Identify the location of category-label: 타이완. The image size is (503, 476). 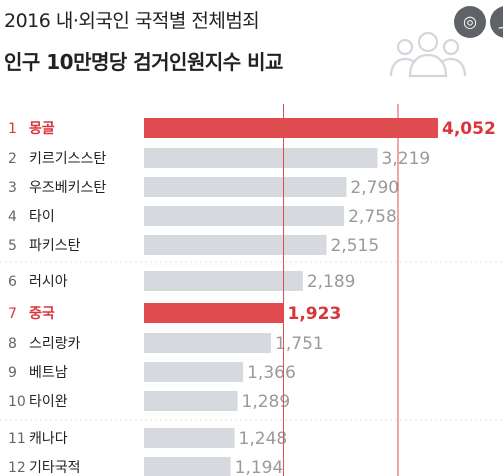
(48, 402).